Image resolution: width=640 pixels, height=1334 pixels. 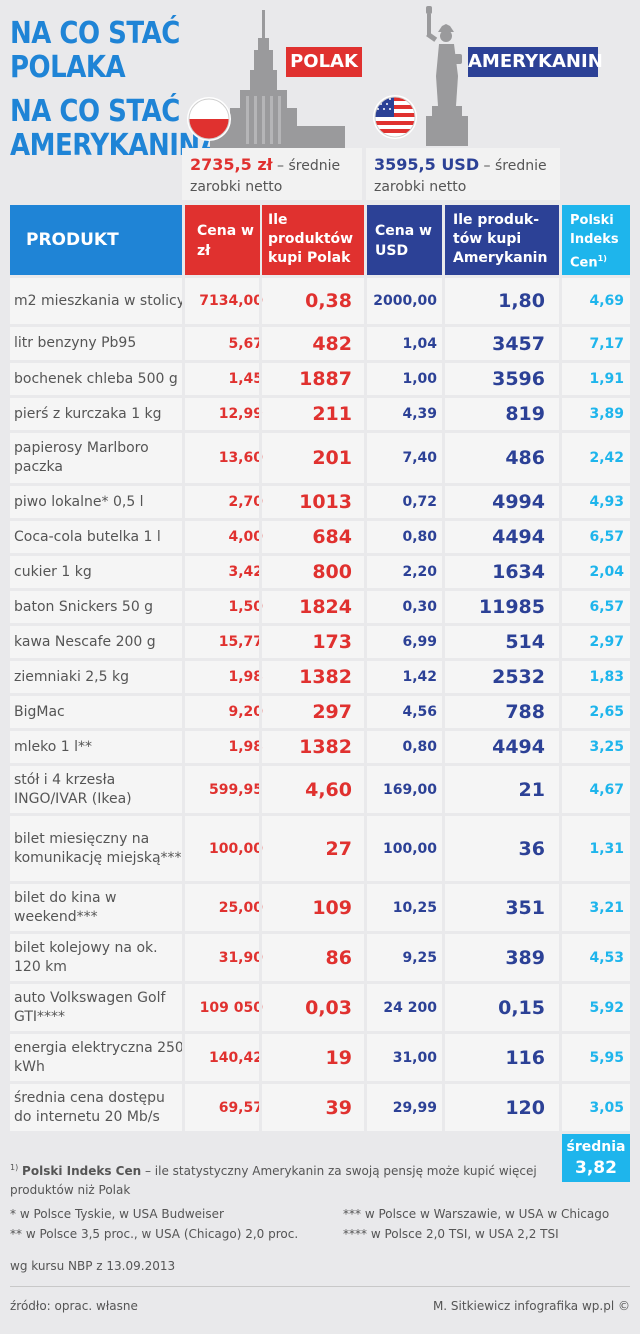 I want to click on count-pl: 4,60, so click(x=328, y=789).